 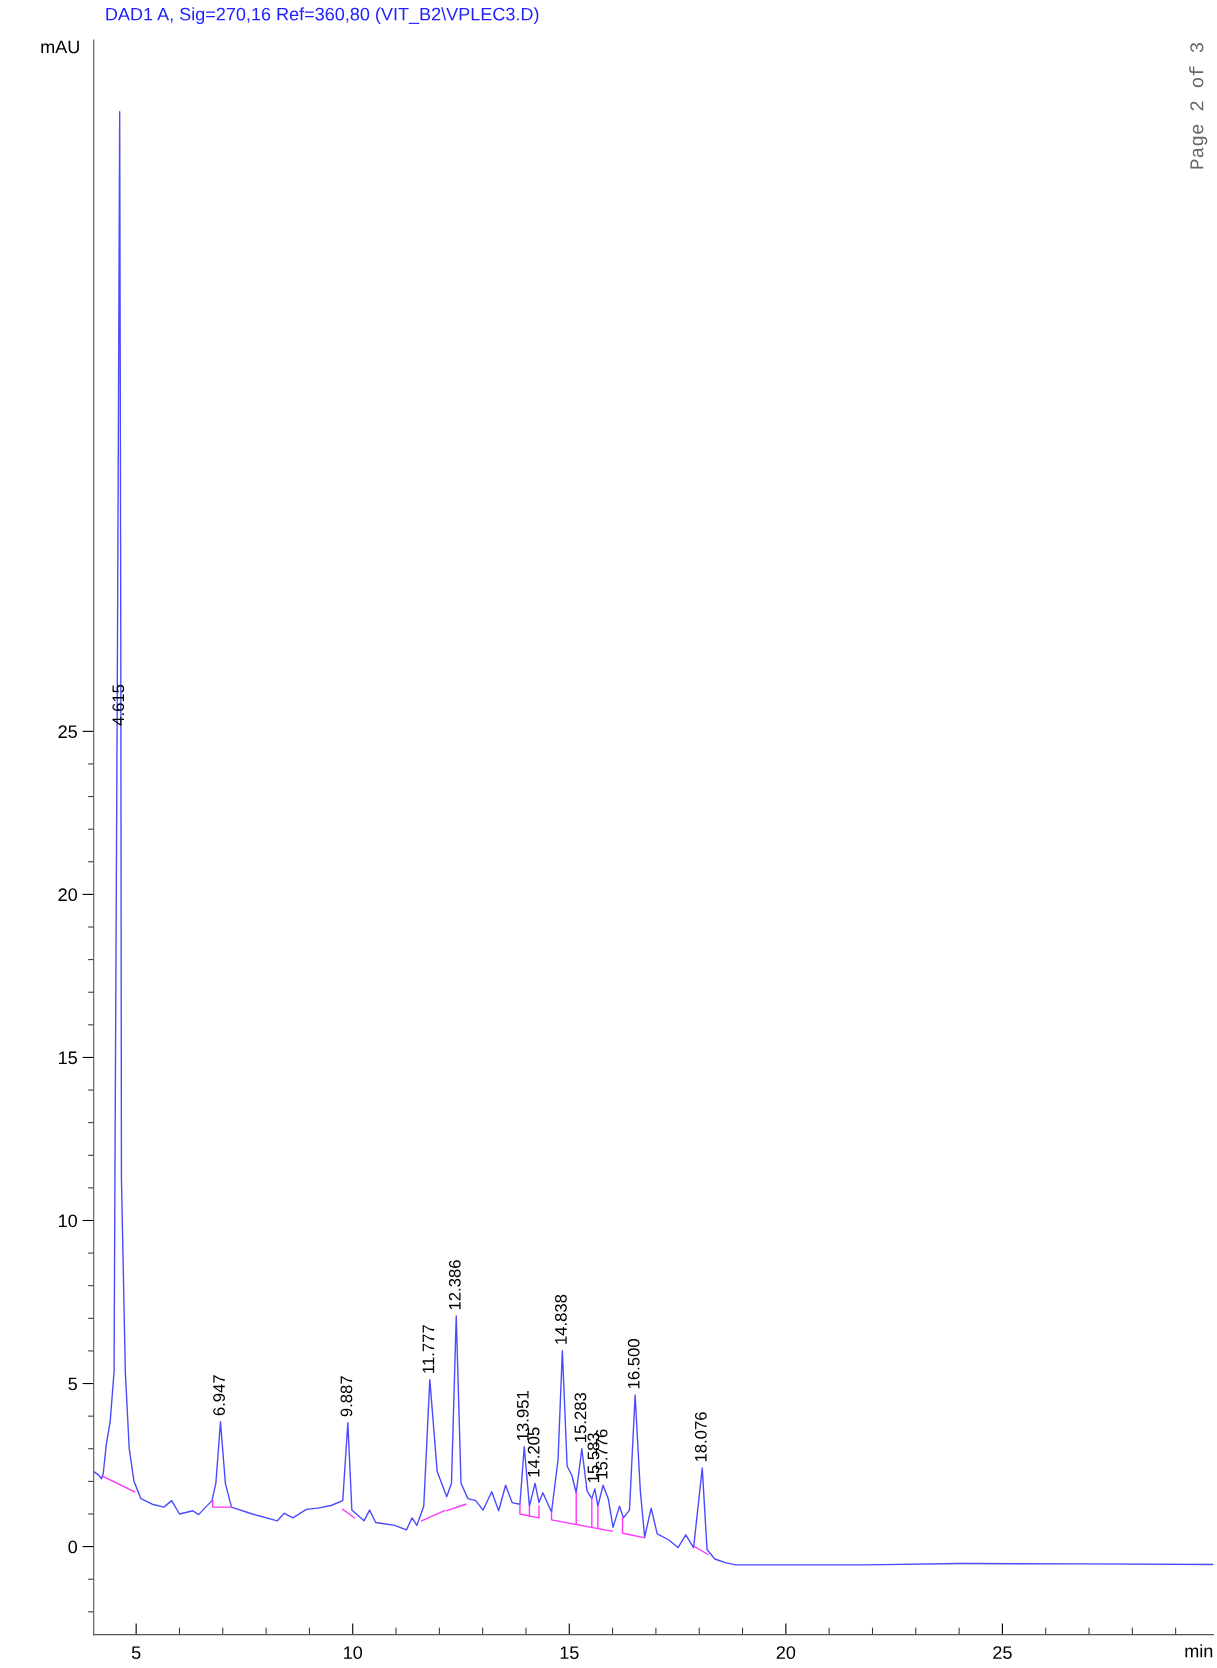 What do you see at coordinates (118, 705) in the screenshot?
I see `annotation: 4.615` at bounding box center [118, 705].